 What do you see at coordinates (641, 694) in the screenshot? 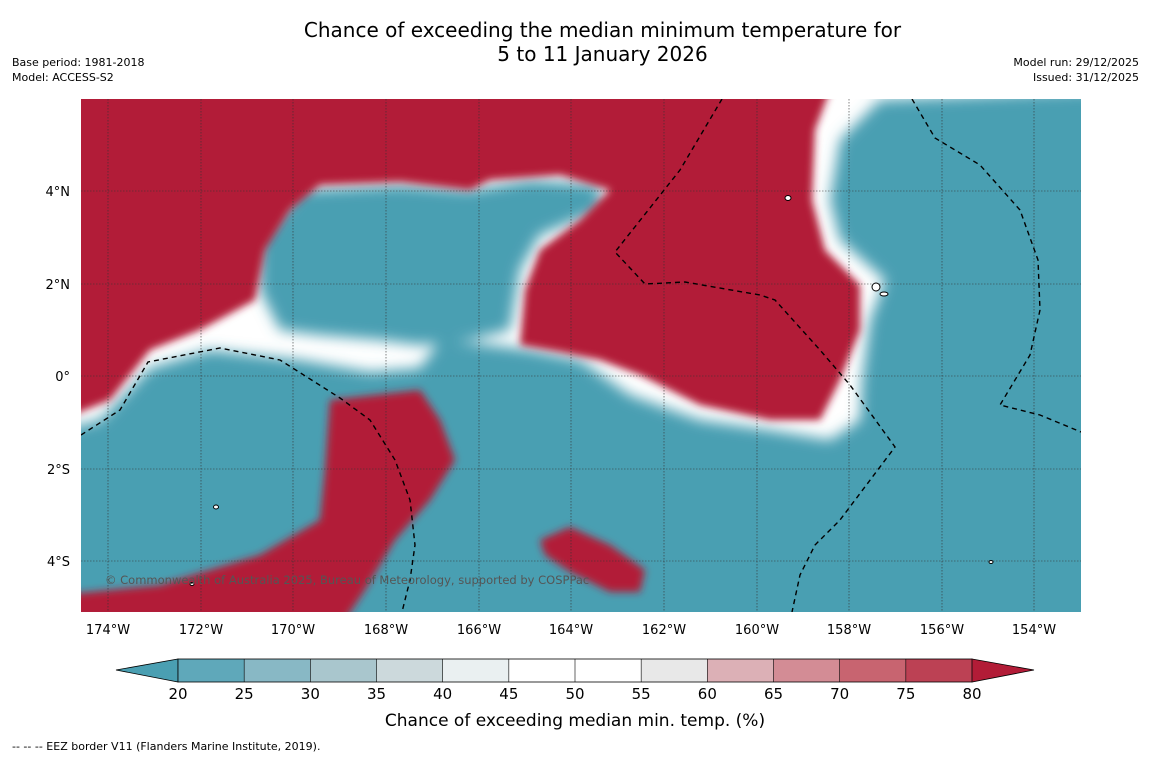
I see `colorbar-tick-label: 55` at bounding box center [641, 694].